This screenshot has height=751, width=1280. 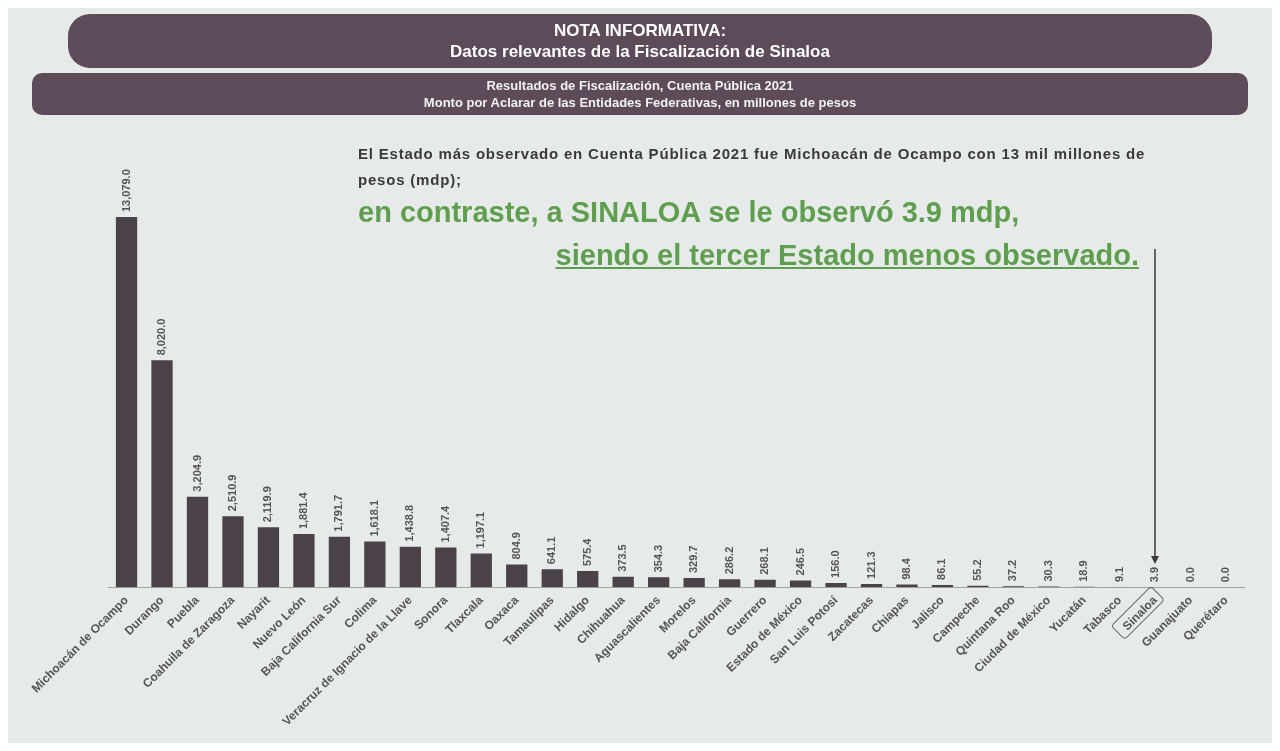 I want to click on data-label: 268.1, so click(x=764, y=561).